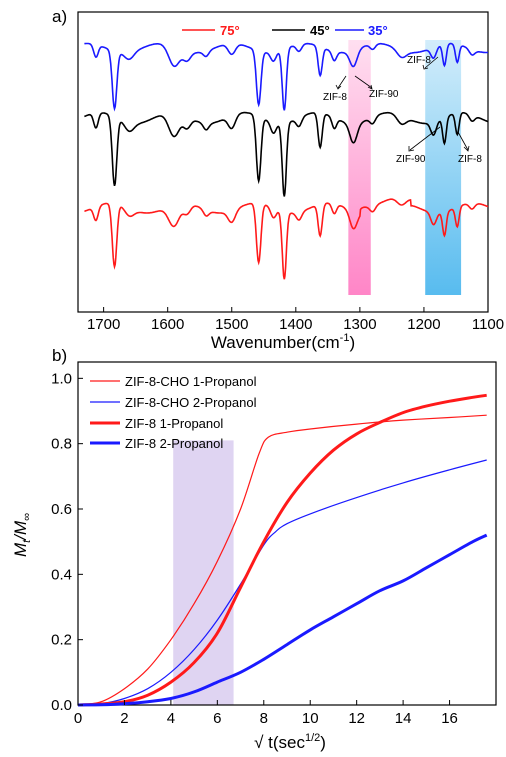  I want to click on annotation-arrow-zif8-c, so click(463, 141).